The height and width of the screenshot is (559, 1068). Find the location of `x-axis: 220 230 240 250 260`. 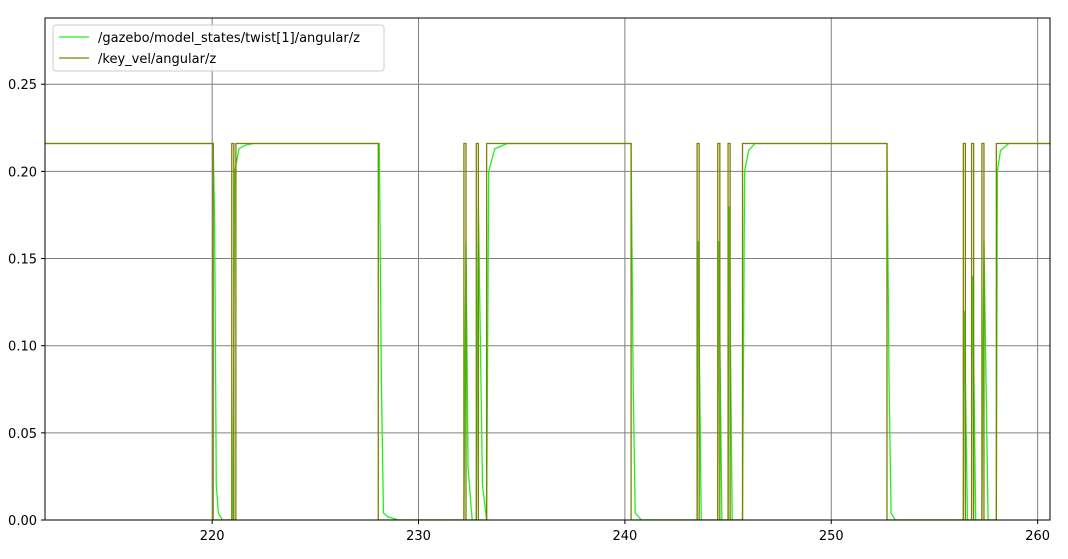

x-axis: 220 230 240 250 260 is located at coordinates (625, 532).